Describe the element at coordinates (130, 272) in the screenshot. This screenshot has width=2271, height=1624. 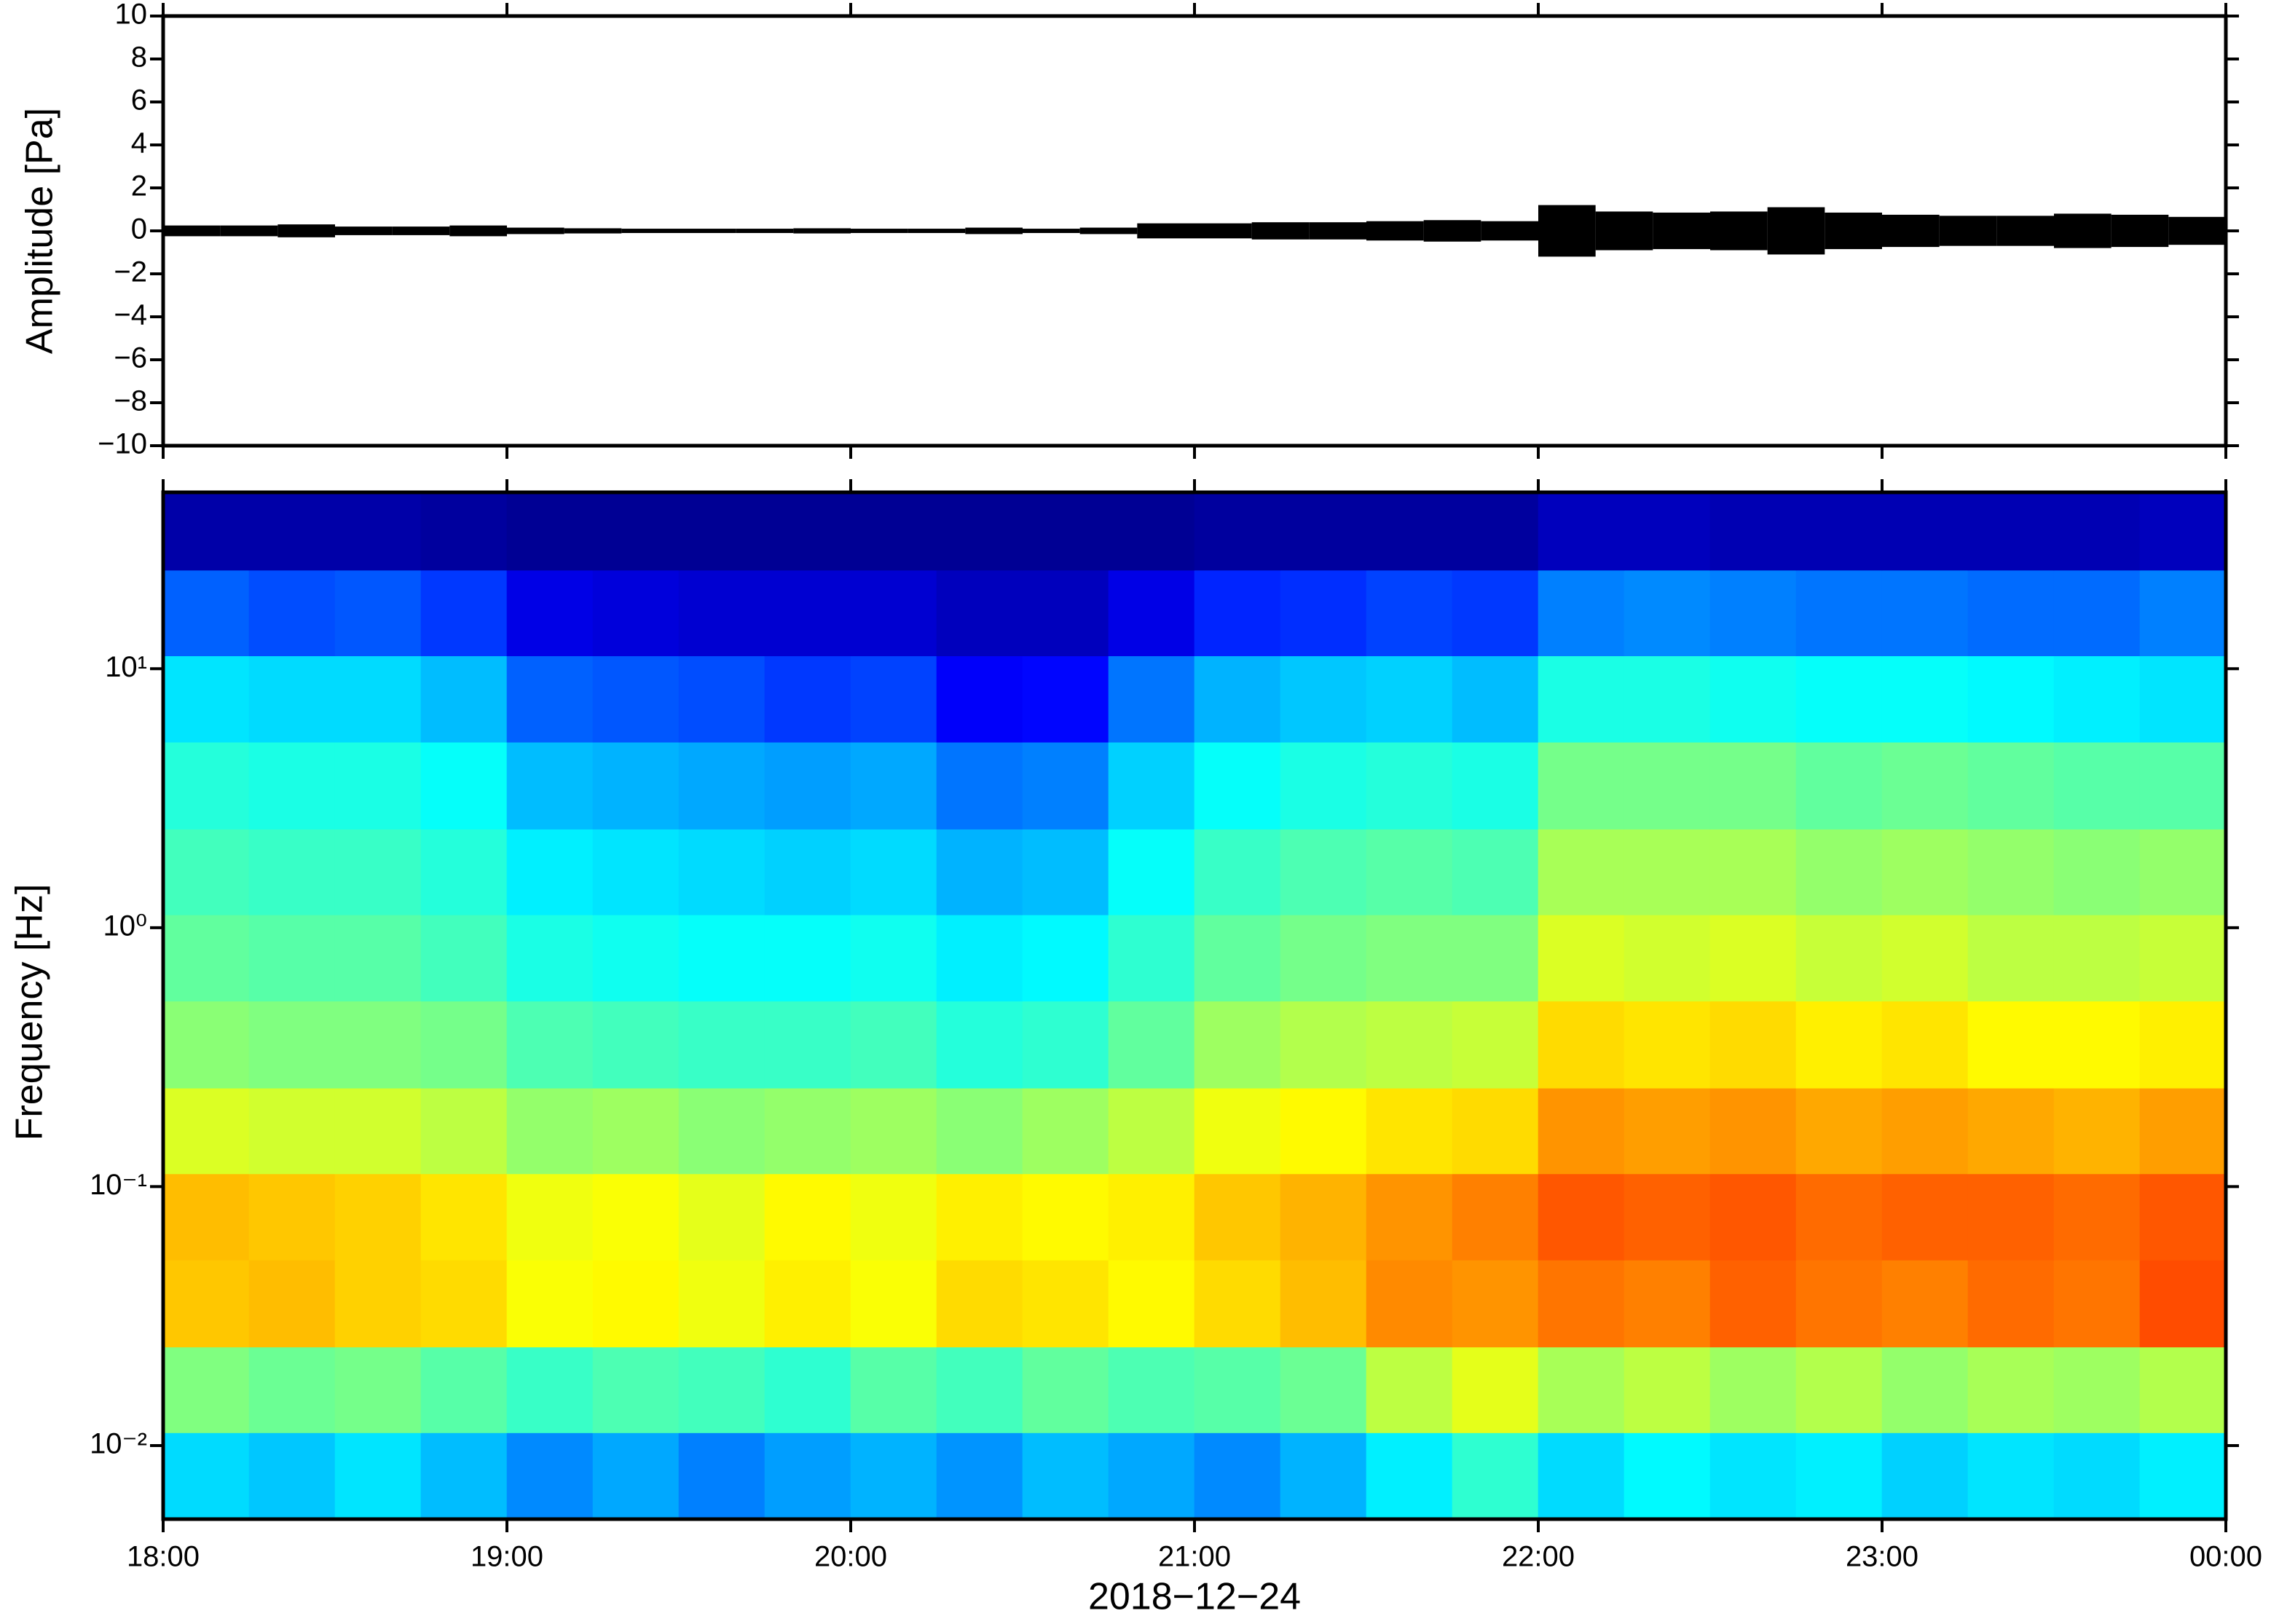
I see `y-tick-label: −2` at that location.